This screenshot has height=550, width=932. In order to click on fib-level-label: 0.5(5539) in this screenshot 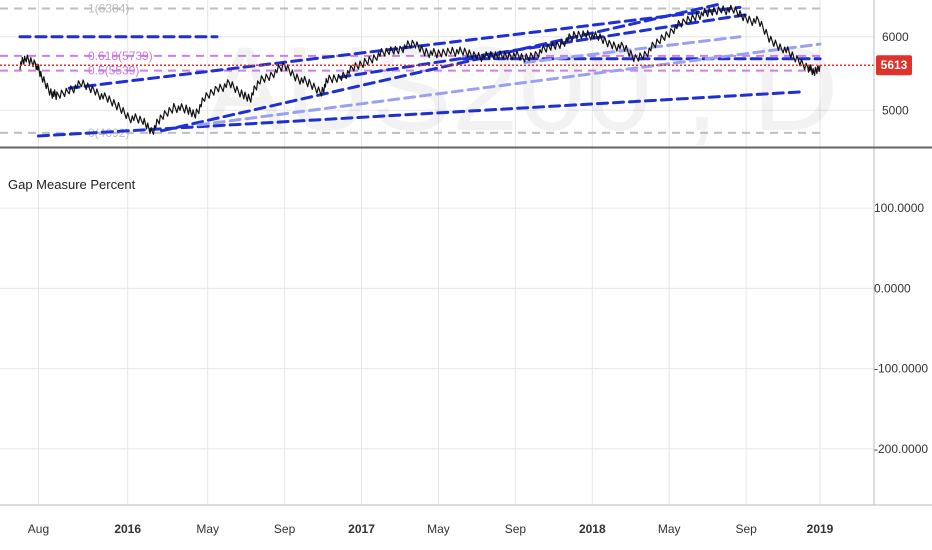, I will do `click(113, 71)`.